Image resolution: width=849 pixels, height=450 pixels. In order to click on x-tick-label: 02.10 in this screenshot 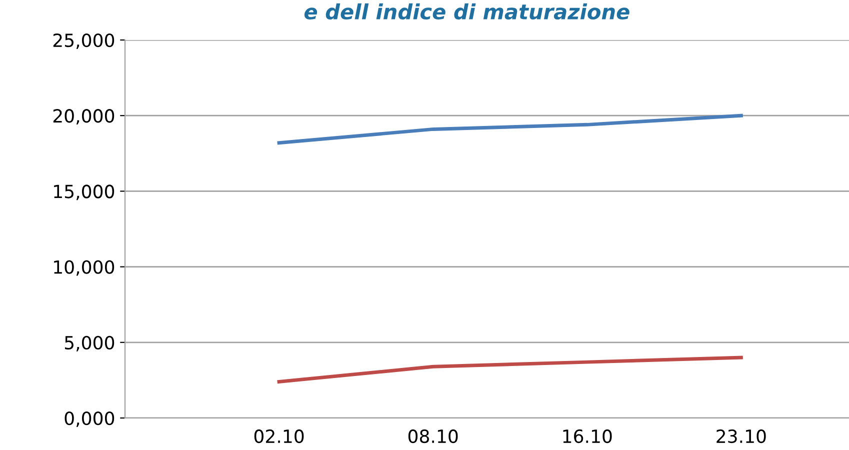, I will do `click(279, 436)`.